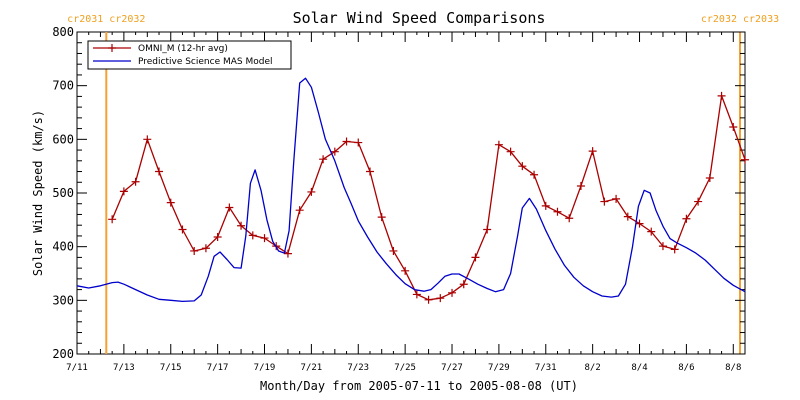  Describe the element at coordinates (63, 32) in the screenshot. I see `y-tick-label: 800` at that location.